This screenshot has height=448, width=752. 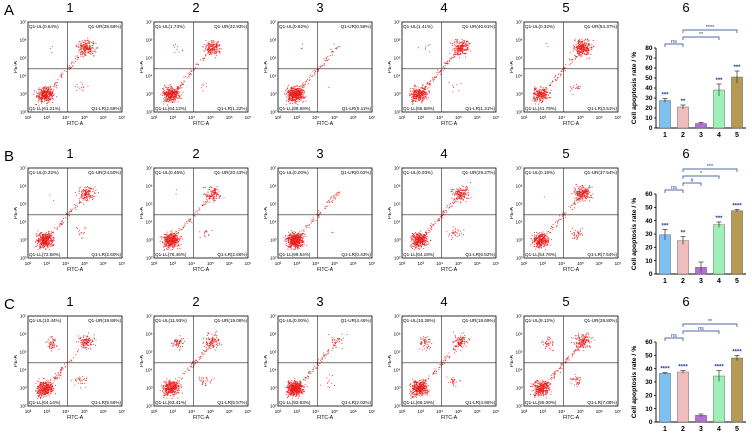 I want to click on quadrant-label: Q1-UR(40.61%), so click(x=478, y=26).